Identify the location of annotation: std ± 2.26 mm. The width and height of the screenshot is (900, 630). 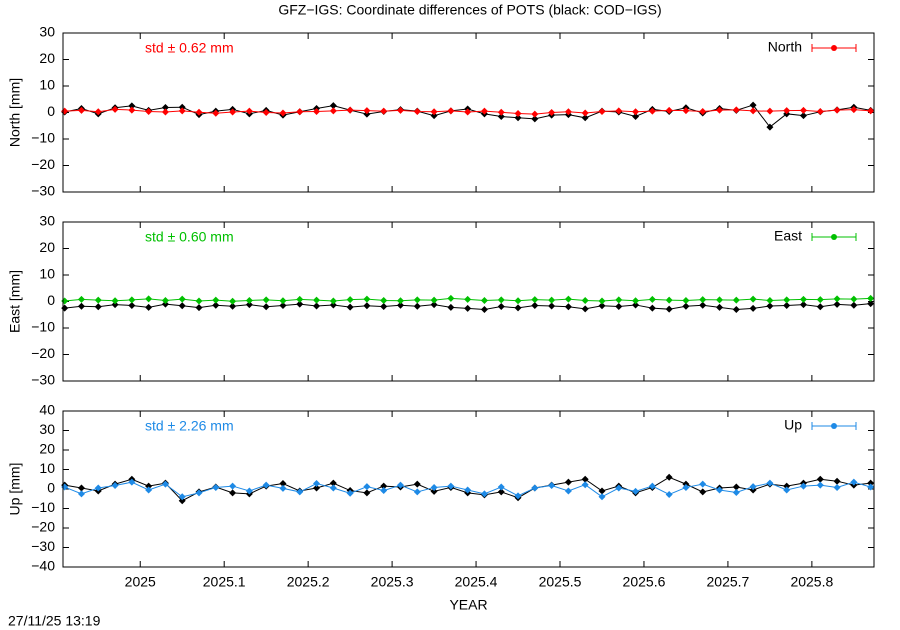
(189, 426).